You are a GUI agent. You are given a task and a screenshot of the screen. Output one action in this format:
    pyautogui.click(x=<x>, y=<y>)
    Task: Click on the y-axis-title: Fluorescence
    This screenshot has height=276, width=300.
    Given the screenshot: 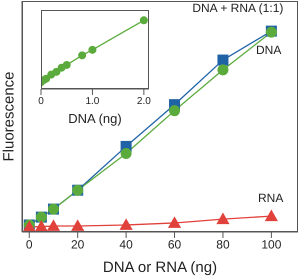 What is the action you would take?
    pyautogui.click(x=9, y=116)
    